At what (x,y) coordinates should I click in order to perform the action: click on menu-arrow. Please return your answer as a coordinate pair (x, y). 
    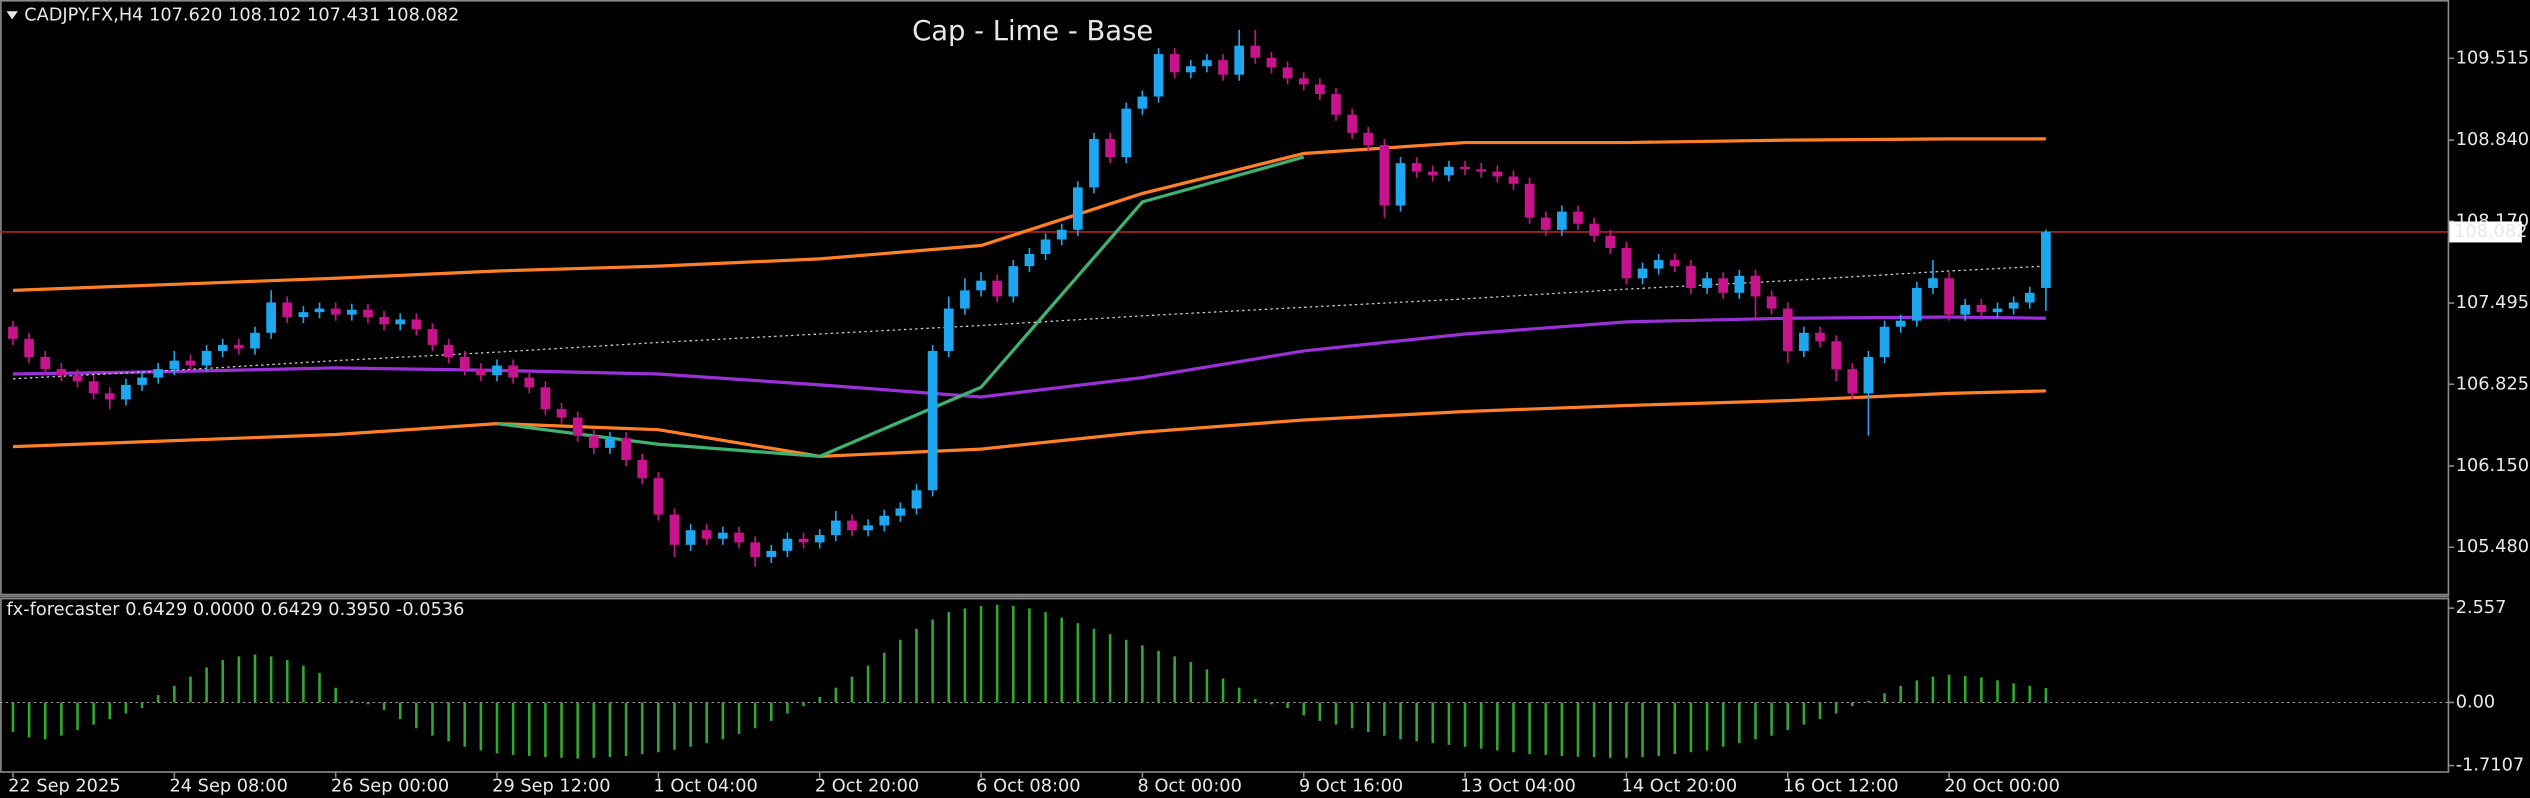
    Looking at the image, I should click on (12, 15).